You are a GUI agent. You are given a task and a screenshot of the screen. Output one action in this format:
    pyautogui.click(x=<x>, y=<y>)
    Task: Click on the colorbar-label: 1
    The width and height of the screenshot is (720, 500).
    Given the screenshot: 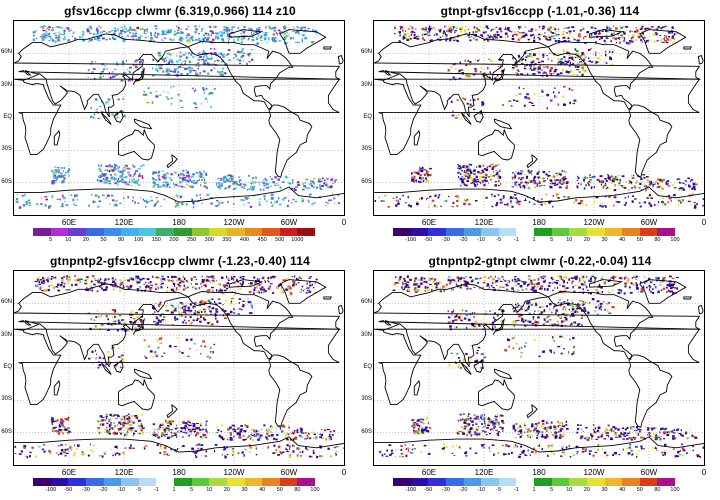 What is the action you would take?
    pyautogui.click(x=534, y=240)
    